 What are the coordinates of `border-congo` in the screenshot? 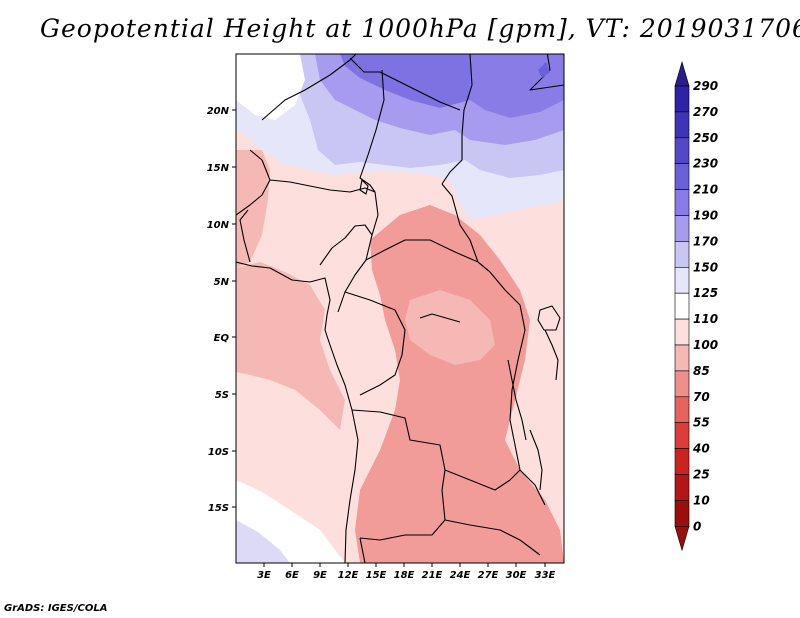 It's located at (375, 343).